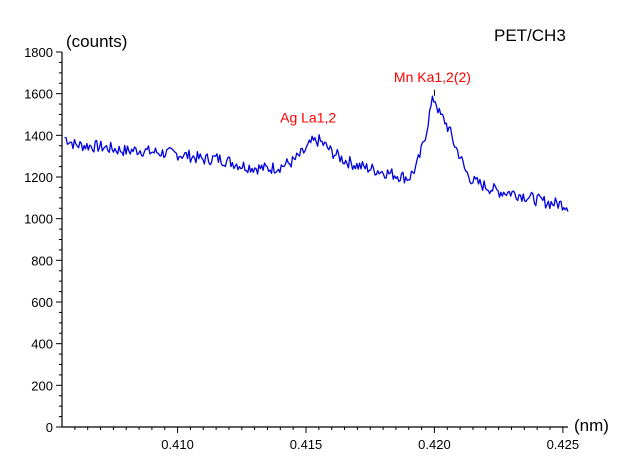 This screenshot has height=466, width=630. I want to click on y-axis-title: (counts), so click(96, 41).